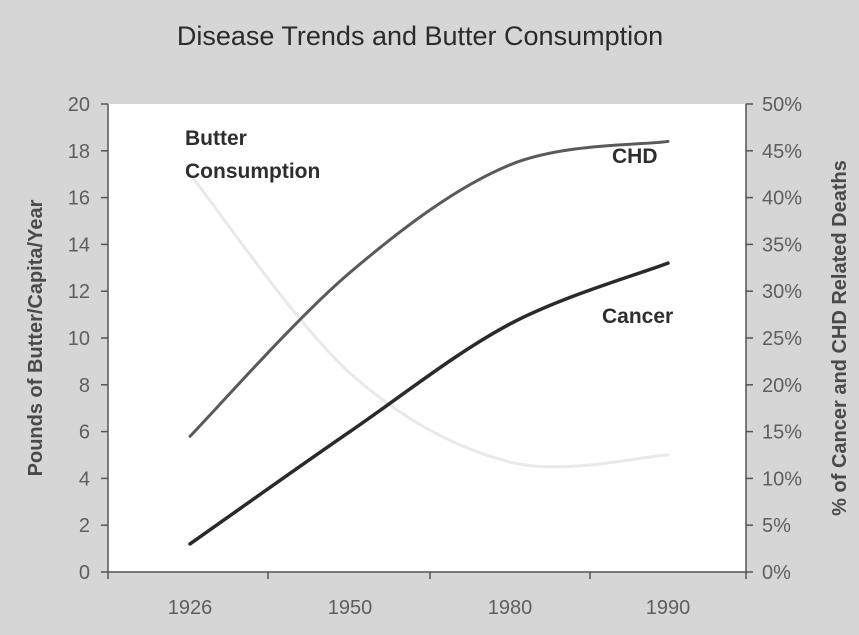 The width and height of the screenshot is (859, 635). What do you see at coordinates (782, 292) in the screenshot?
I see `right-tick-label: 30%` at bounding box center [782, 292].